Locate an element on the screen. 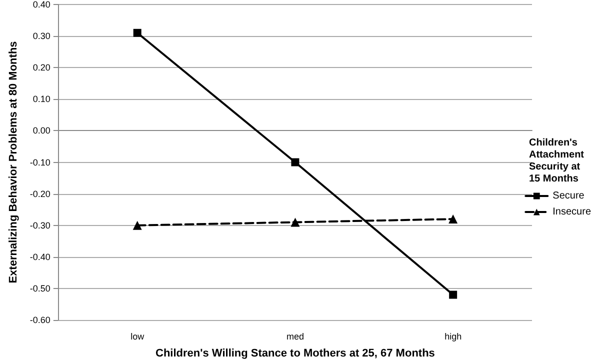 The height and width of the screenshot is (364, 600). legend-label: Insecure is located at coordinates (572, 212).